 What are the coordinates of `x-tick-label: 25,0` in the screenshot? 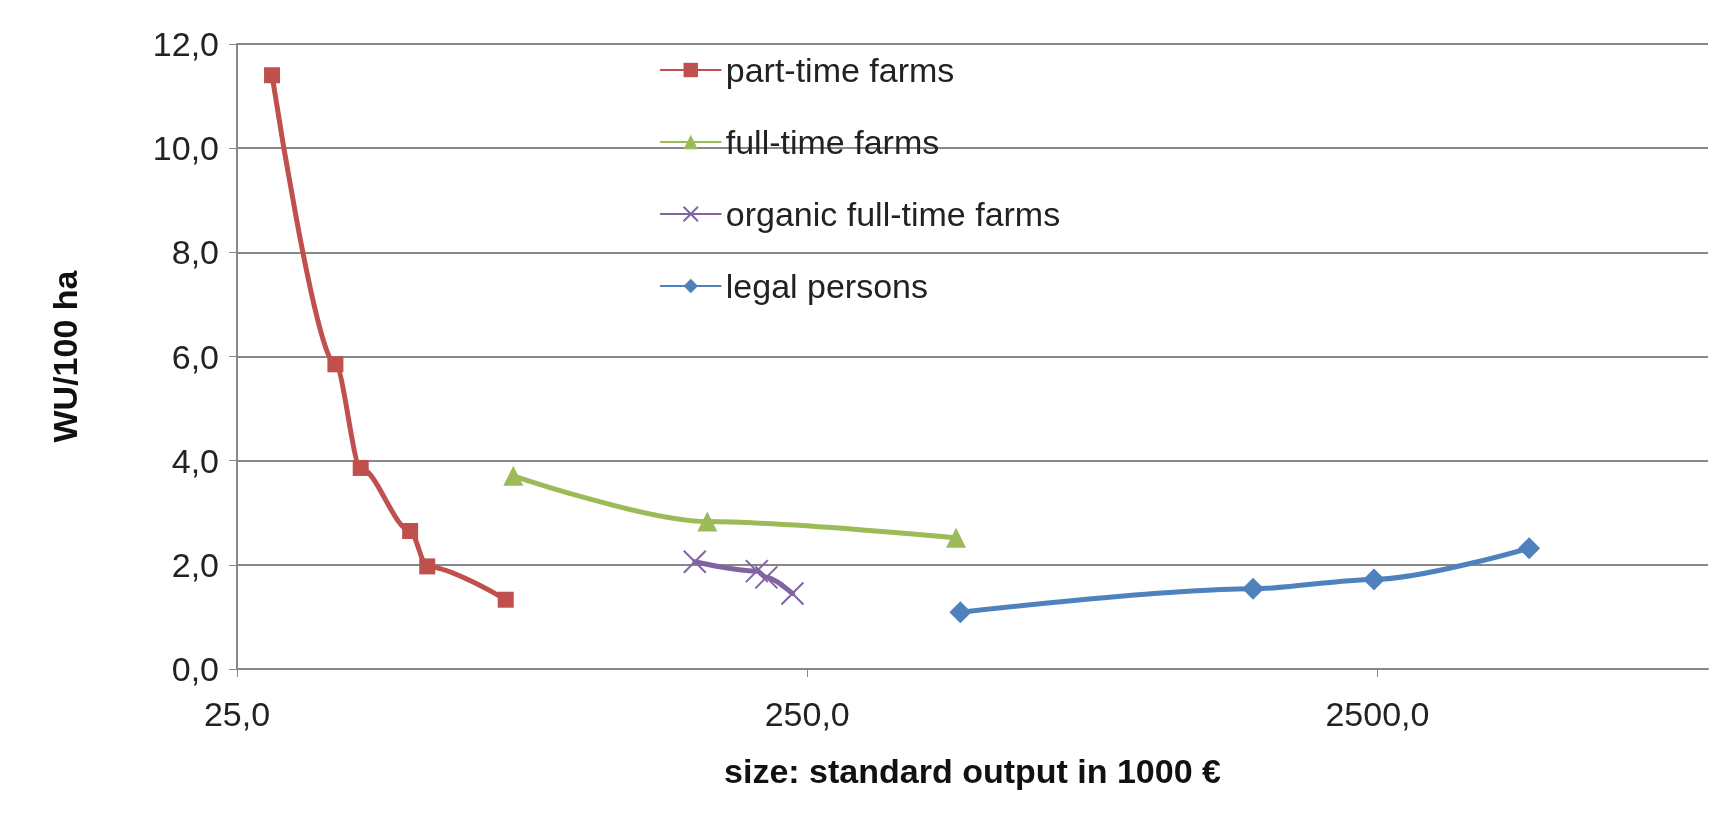 It's located at (237, 714).